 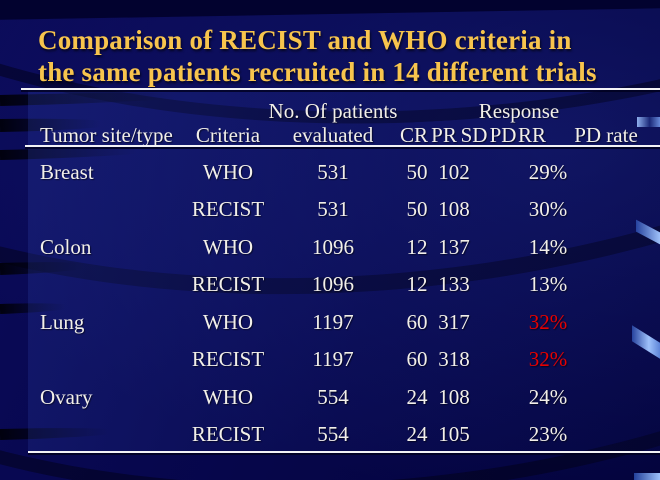 I want to click on col-header-pd: PD, so click(x=503, y=135).